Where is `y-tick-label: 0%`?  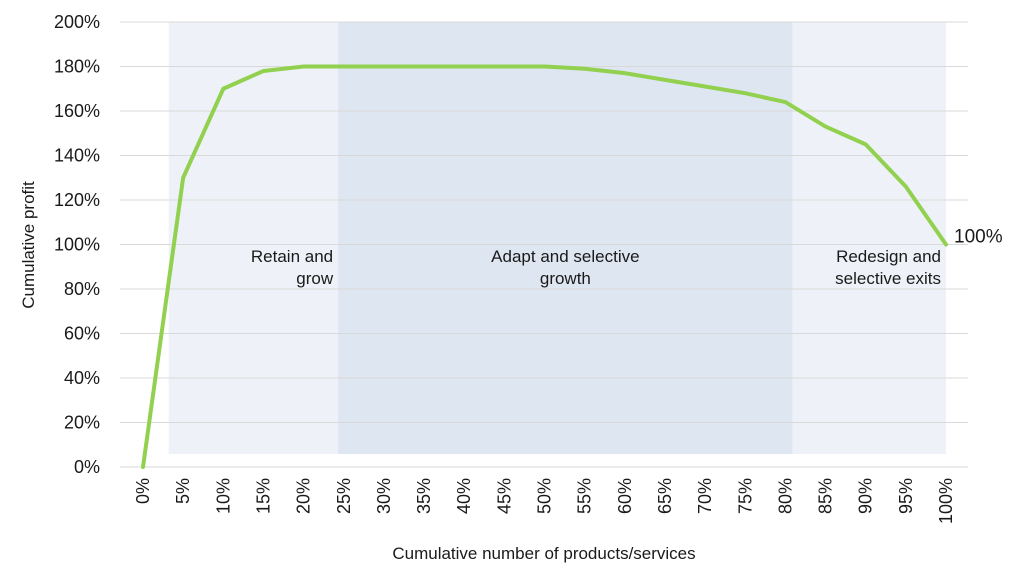
y-tick-label: 0% is located at coordinates (87, 467).